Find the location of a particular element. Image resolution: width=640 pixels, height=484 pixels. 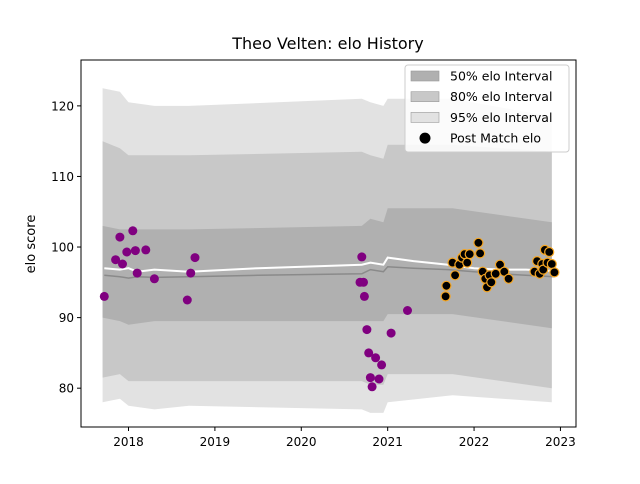

y-tick-label: 80 is located at coordinates (66, 389).